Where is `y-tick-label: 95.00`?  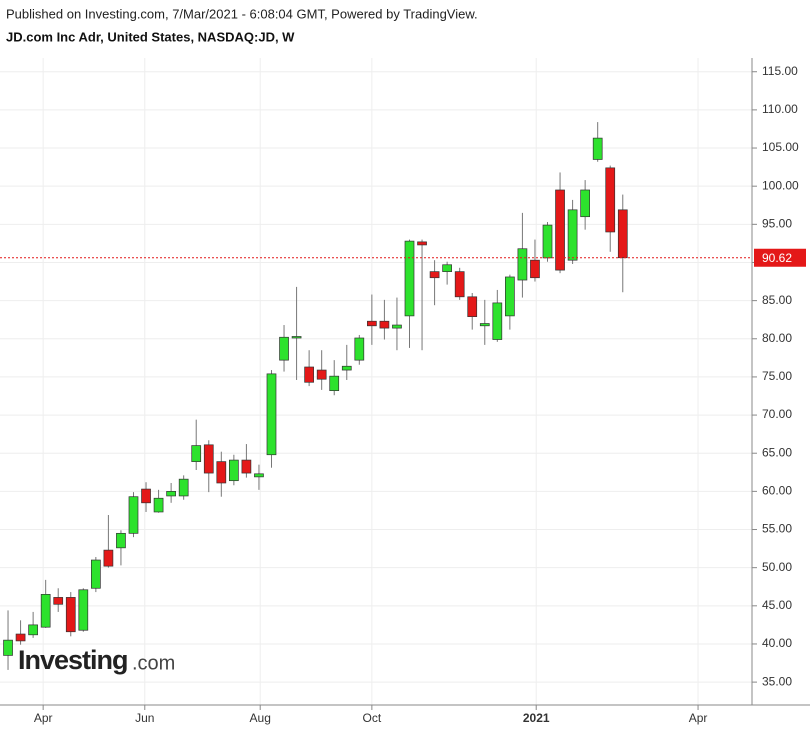 y-tick-label: 95.00 is located at coordinates (777, 223).